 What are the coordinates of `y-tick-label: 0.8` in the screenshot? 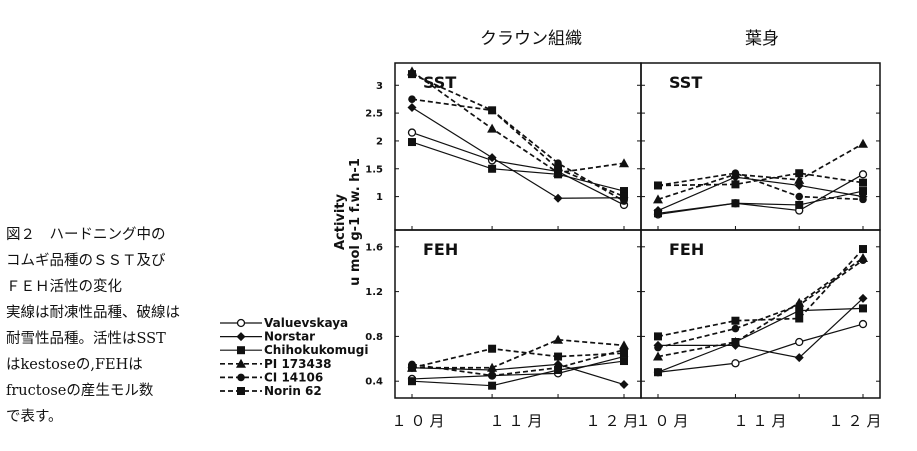 It's located at (374, 337).